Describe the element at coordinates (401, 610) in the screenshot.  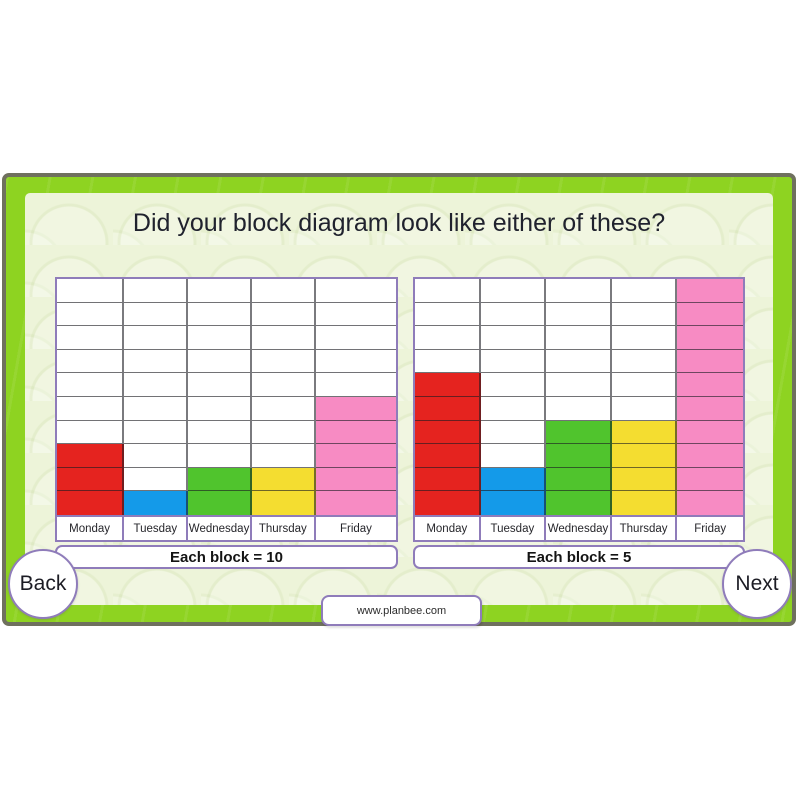
I see `planbee-link: www.planbee.com` at that location.